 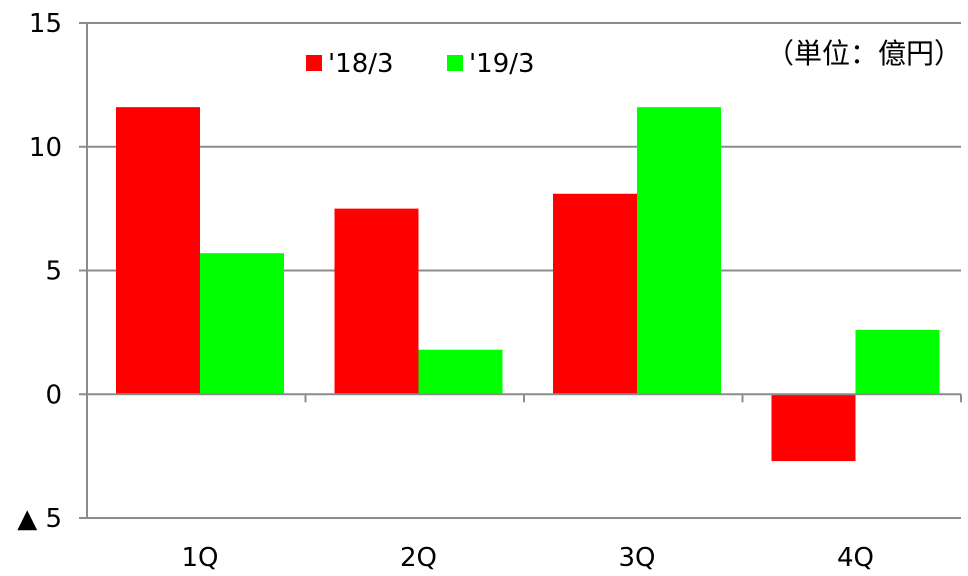 What do you see at coordinates (460, 372) in the screenshot?
I see `bar-series2-2q` at bounding box center [460, 372].